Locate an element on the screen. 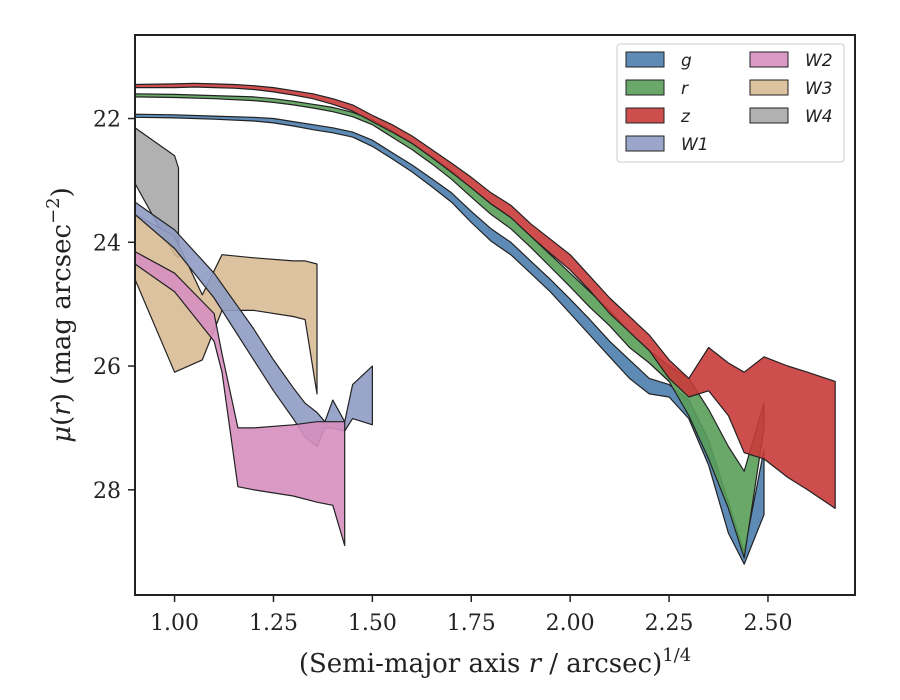  legend-swatch-r is located at coordinates (645, 87).